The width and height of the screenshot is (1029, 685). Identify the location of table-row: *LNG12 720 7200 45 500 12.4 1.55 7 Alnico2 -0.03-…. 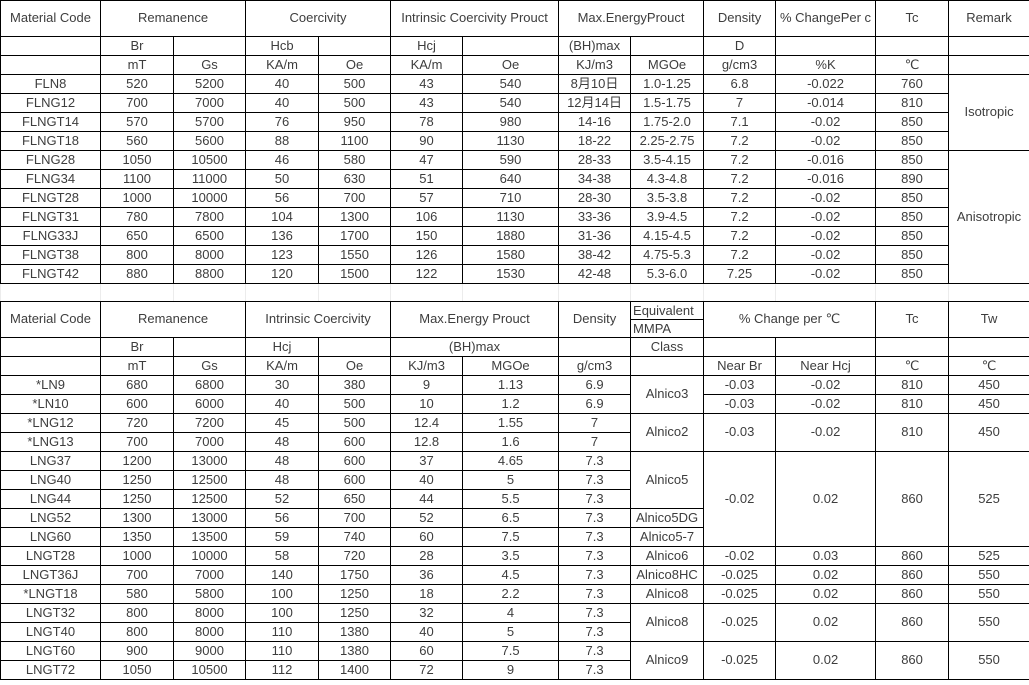
(514, 432).